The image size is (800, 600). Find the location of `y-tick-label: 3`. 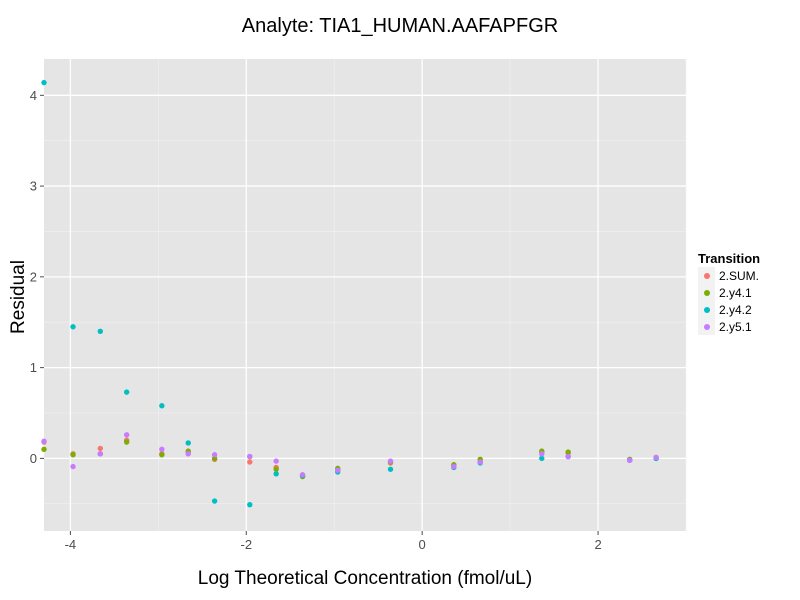

y-tick-label: 3 is located at coordinates (33, 186).